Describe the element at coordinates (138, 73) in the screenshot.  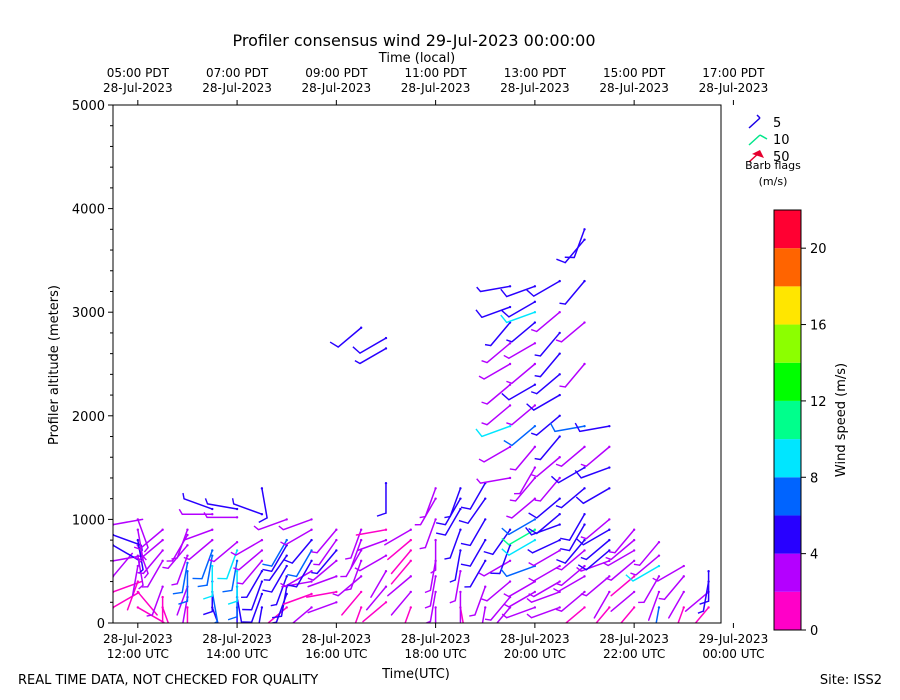
I see `top-tick-time: 05:00 PDT` at that location.